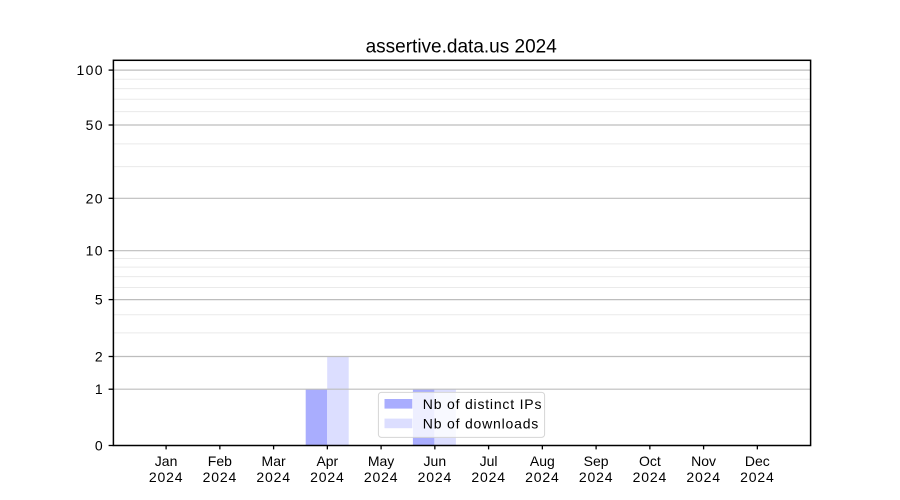 The image size is (900, 500). What do you see at coordinates (757, 461) in the screenshot?
I see `svg-text: Dec` at bounding box center [757, 461].